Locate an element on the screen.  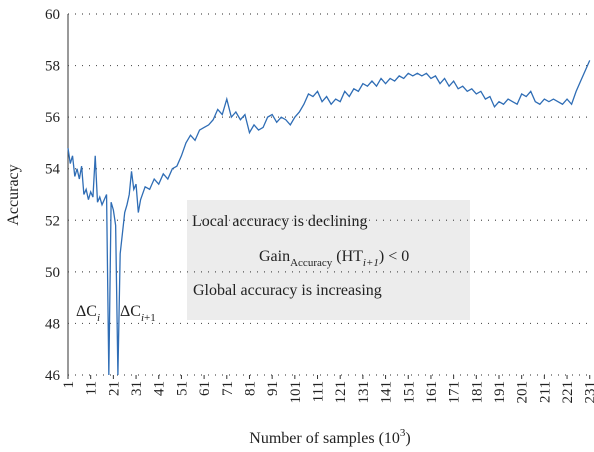
annotation: Local accuracy is declining is located at coordinates (279, 221).